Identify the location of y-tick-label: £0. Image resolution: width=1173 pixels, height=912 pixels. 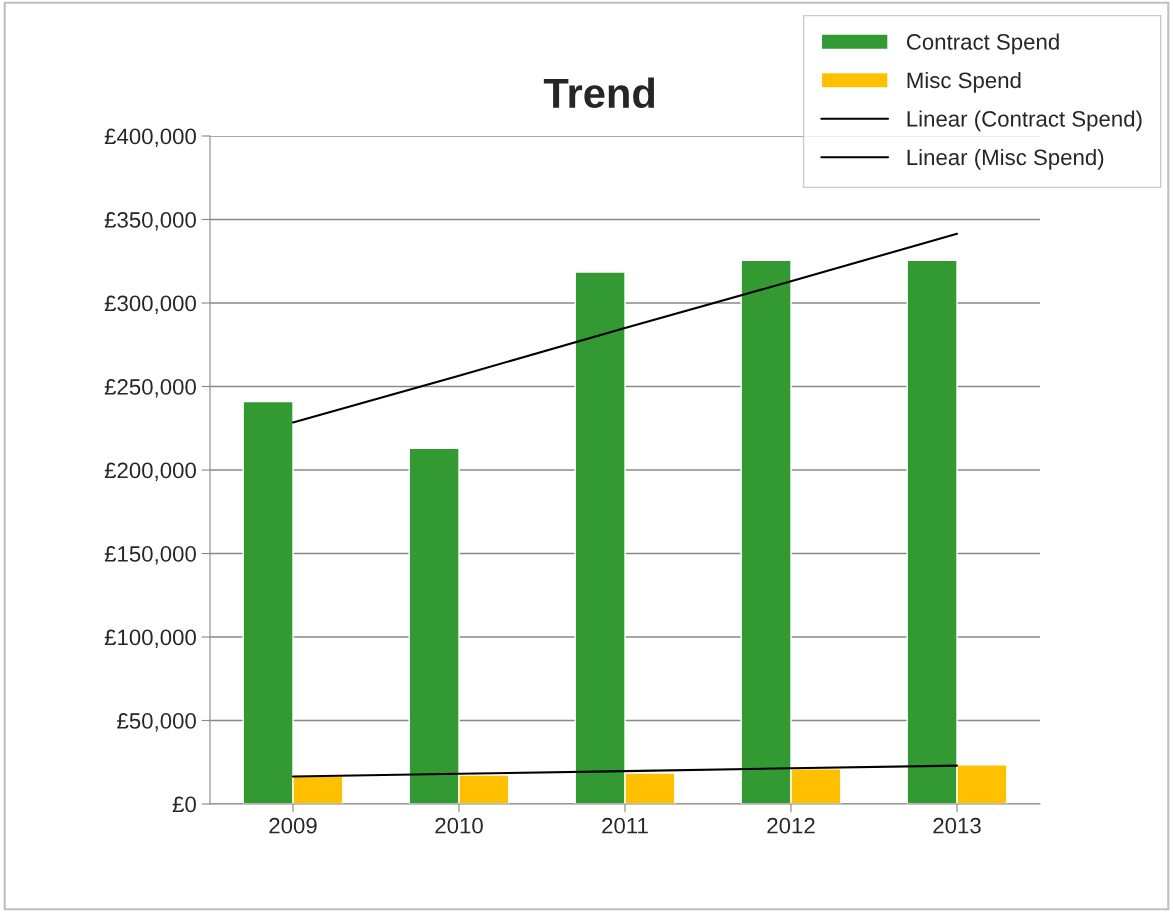
(184, 804).